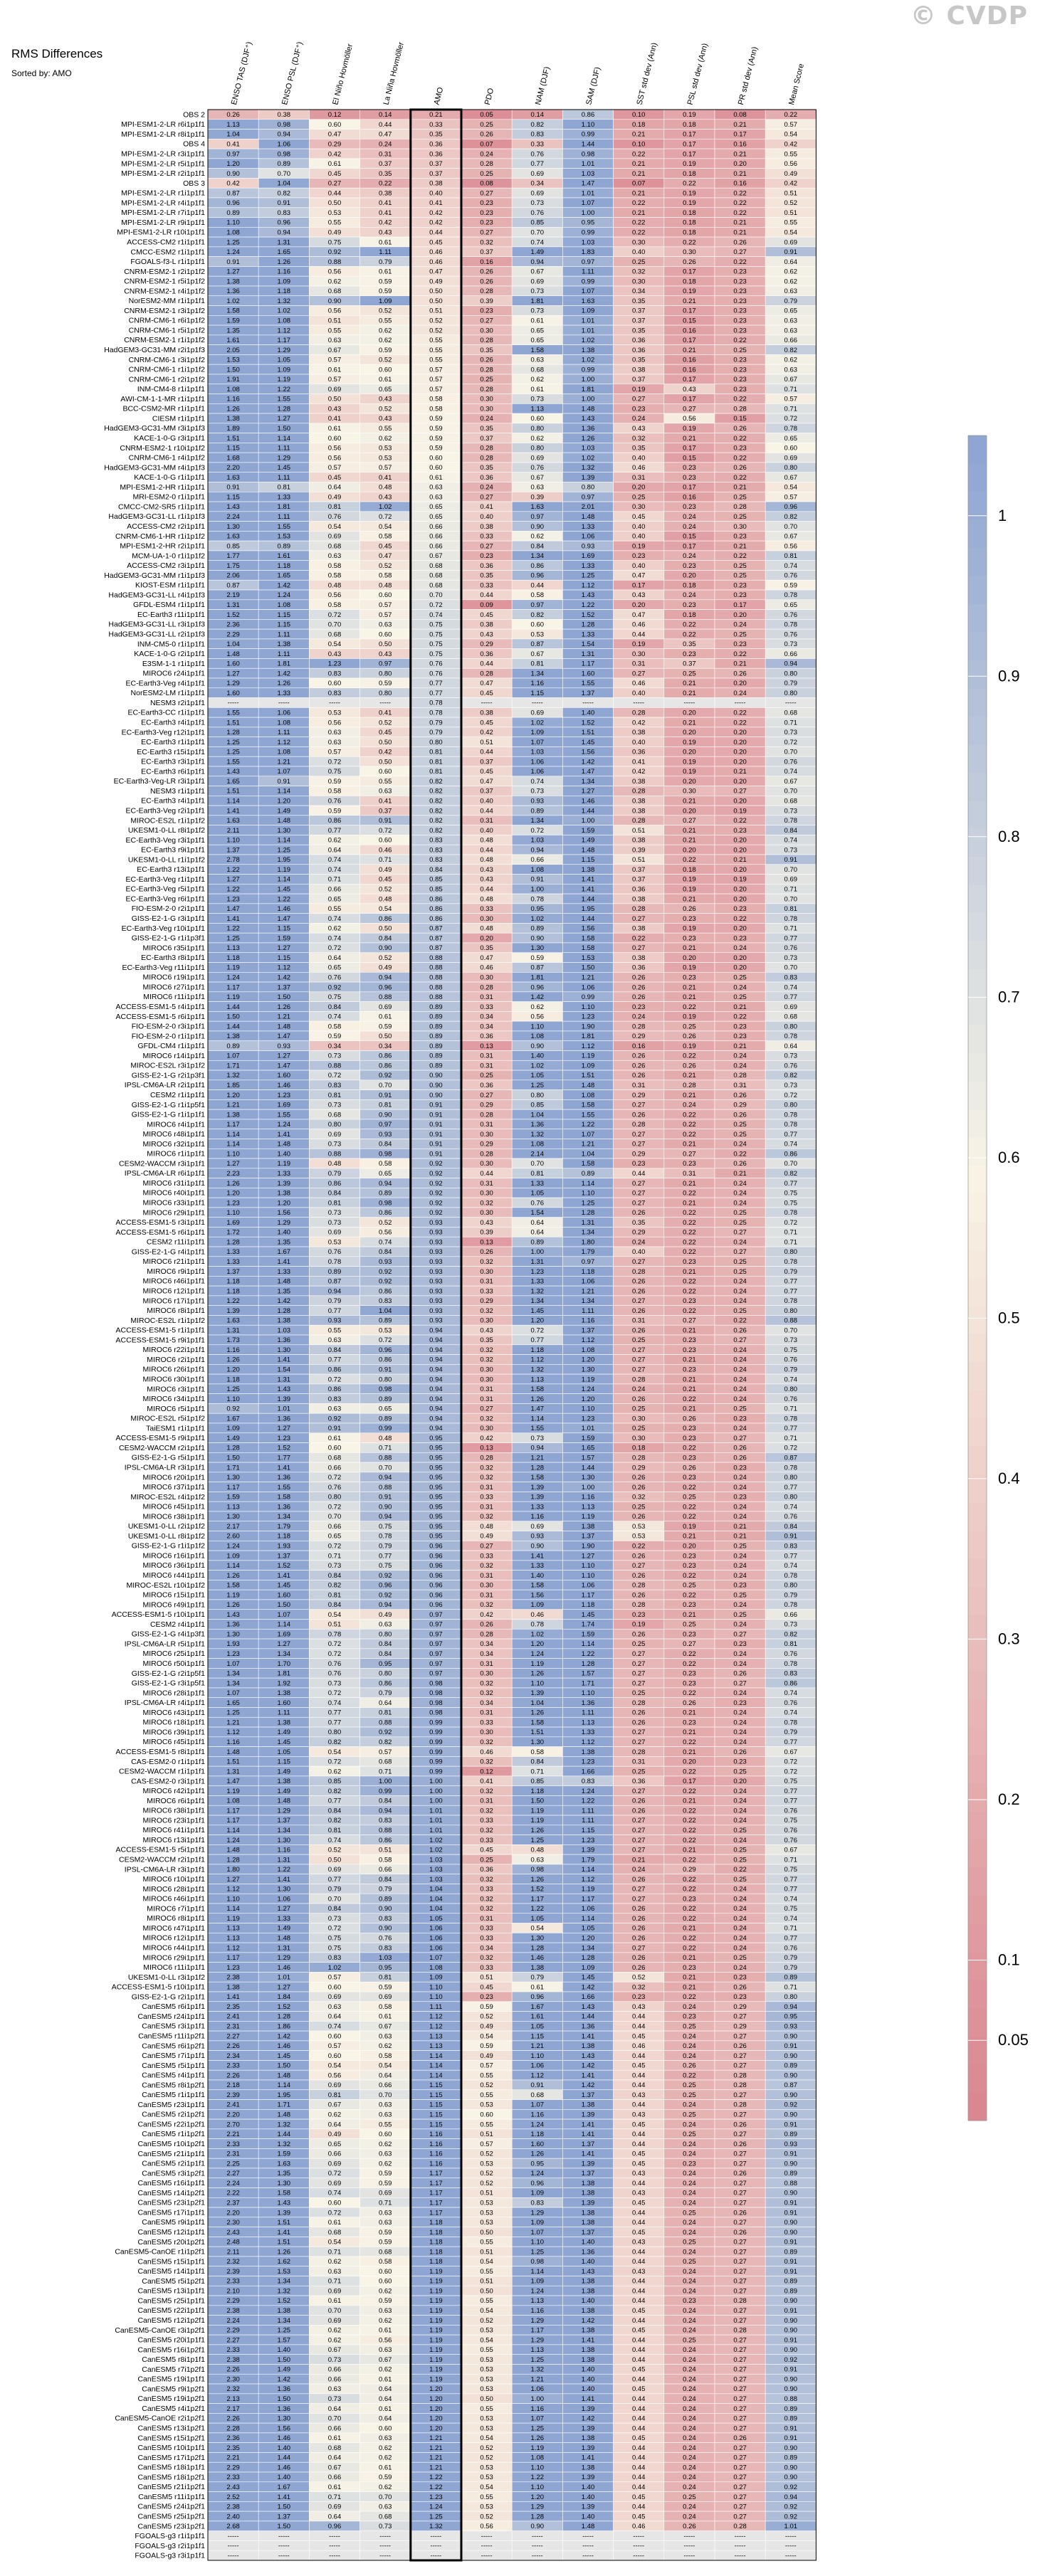 The image size is (1045, 2576). I want to click on cell-value: 0.68, so click(436, 585).